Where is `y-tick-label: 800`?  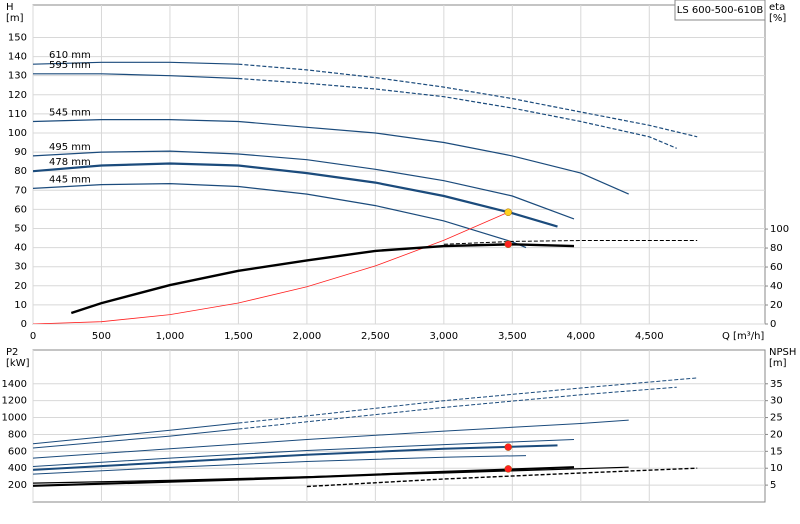
y-tick-label: 800 is located at coordinates (17, 434).